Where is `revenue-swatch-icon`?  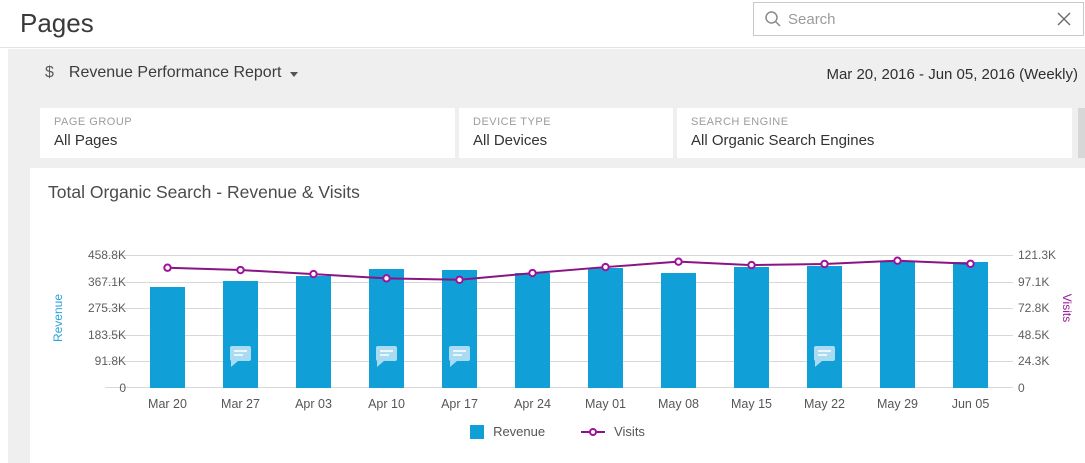 revenue-swatch-icon is located at coordinates (477, 431).